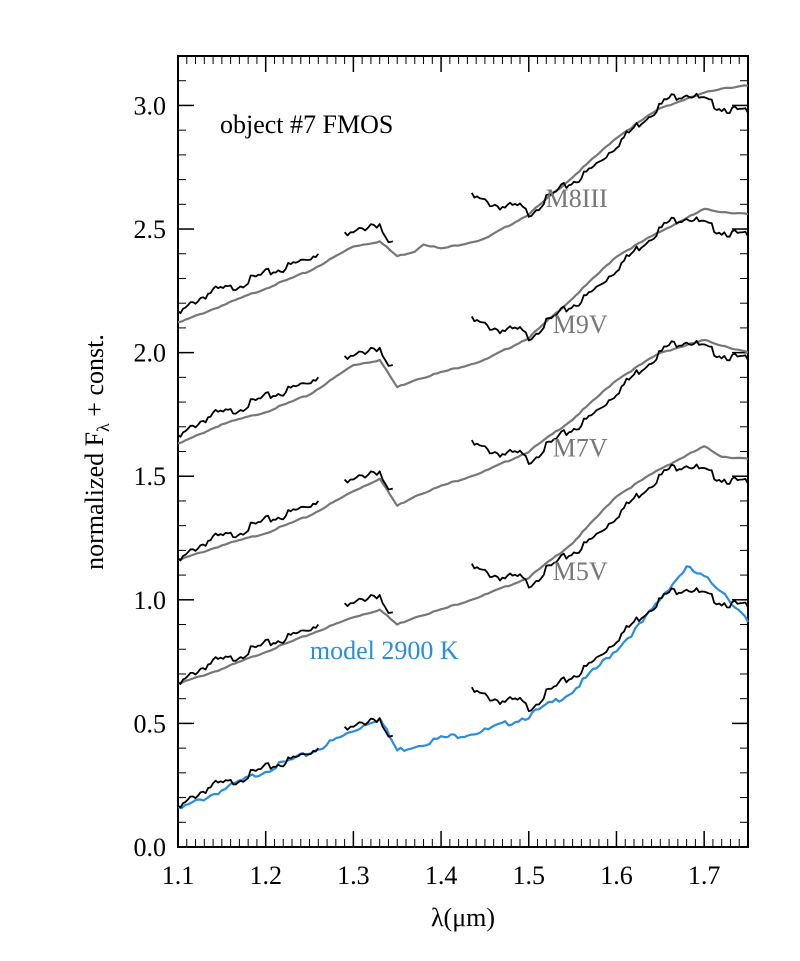 The width and height of the screenshot is (800, 961). Describe the element at coordinates (94, 501) in the screenshot. I see `y-axis-title-main: normalized F` at that location.